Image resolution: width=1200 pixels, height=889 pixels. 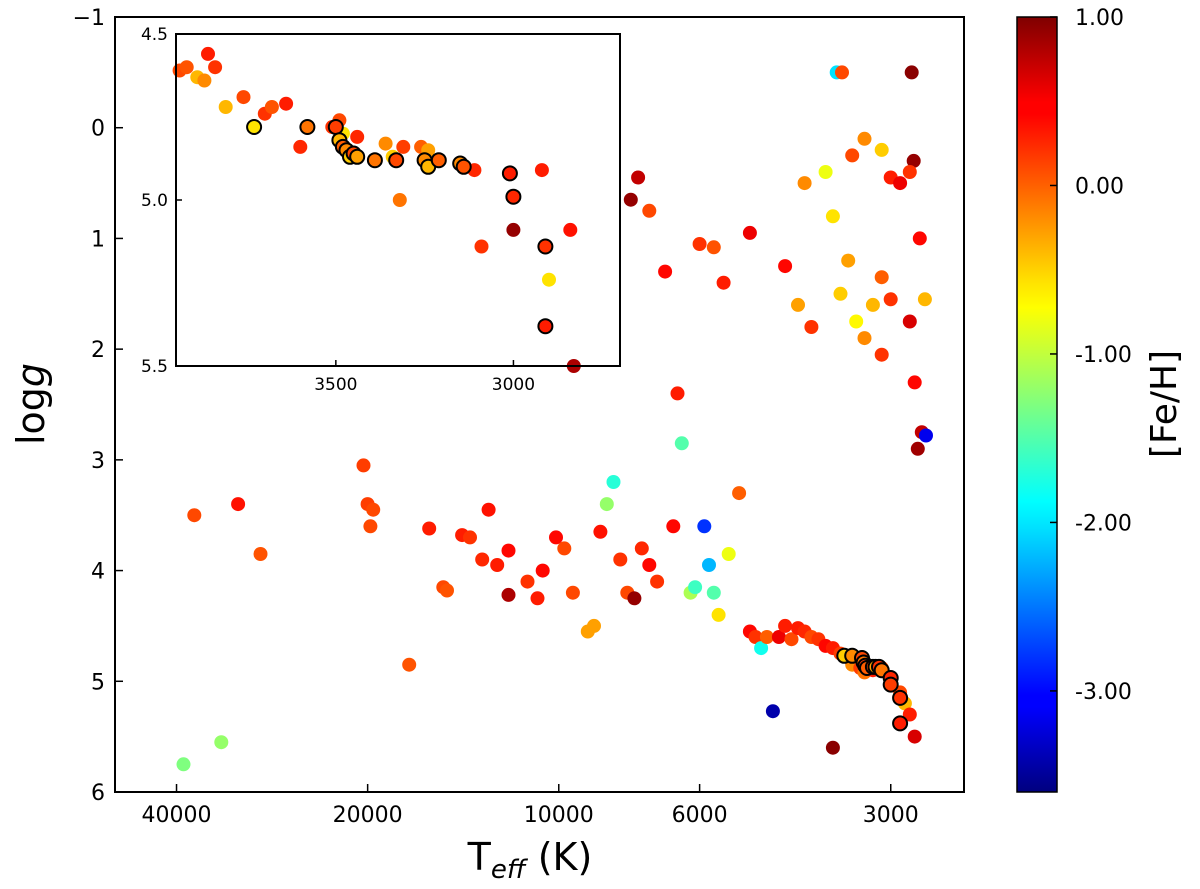 What do you see at coordinates (31, 404) in the screenshot?
I see `y-axis-label: logg` at bounding box center [31, 404].